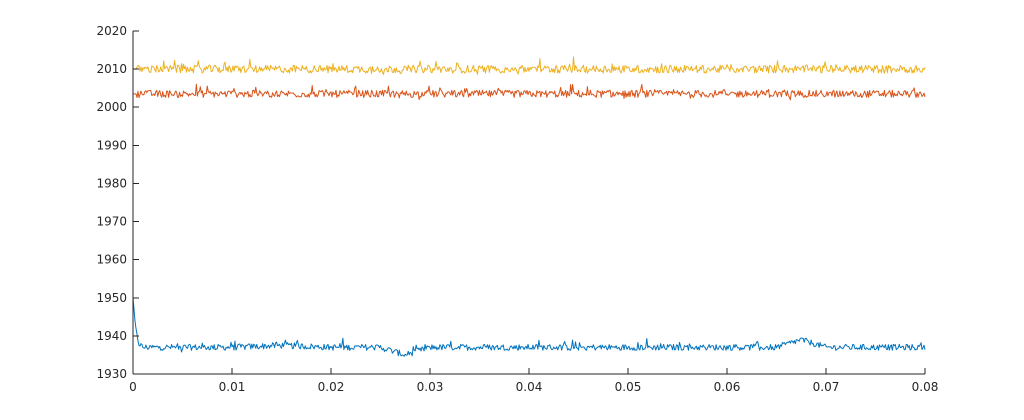 Image resolution: width=1024 pixels, height=420 pixels. Describe the element at coordinates (111, 145) in the screenshot. I see `y-tick-label: 1990` at that location.